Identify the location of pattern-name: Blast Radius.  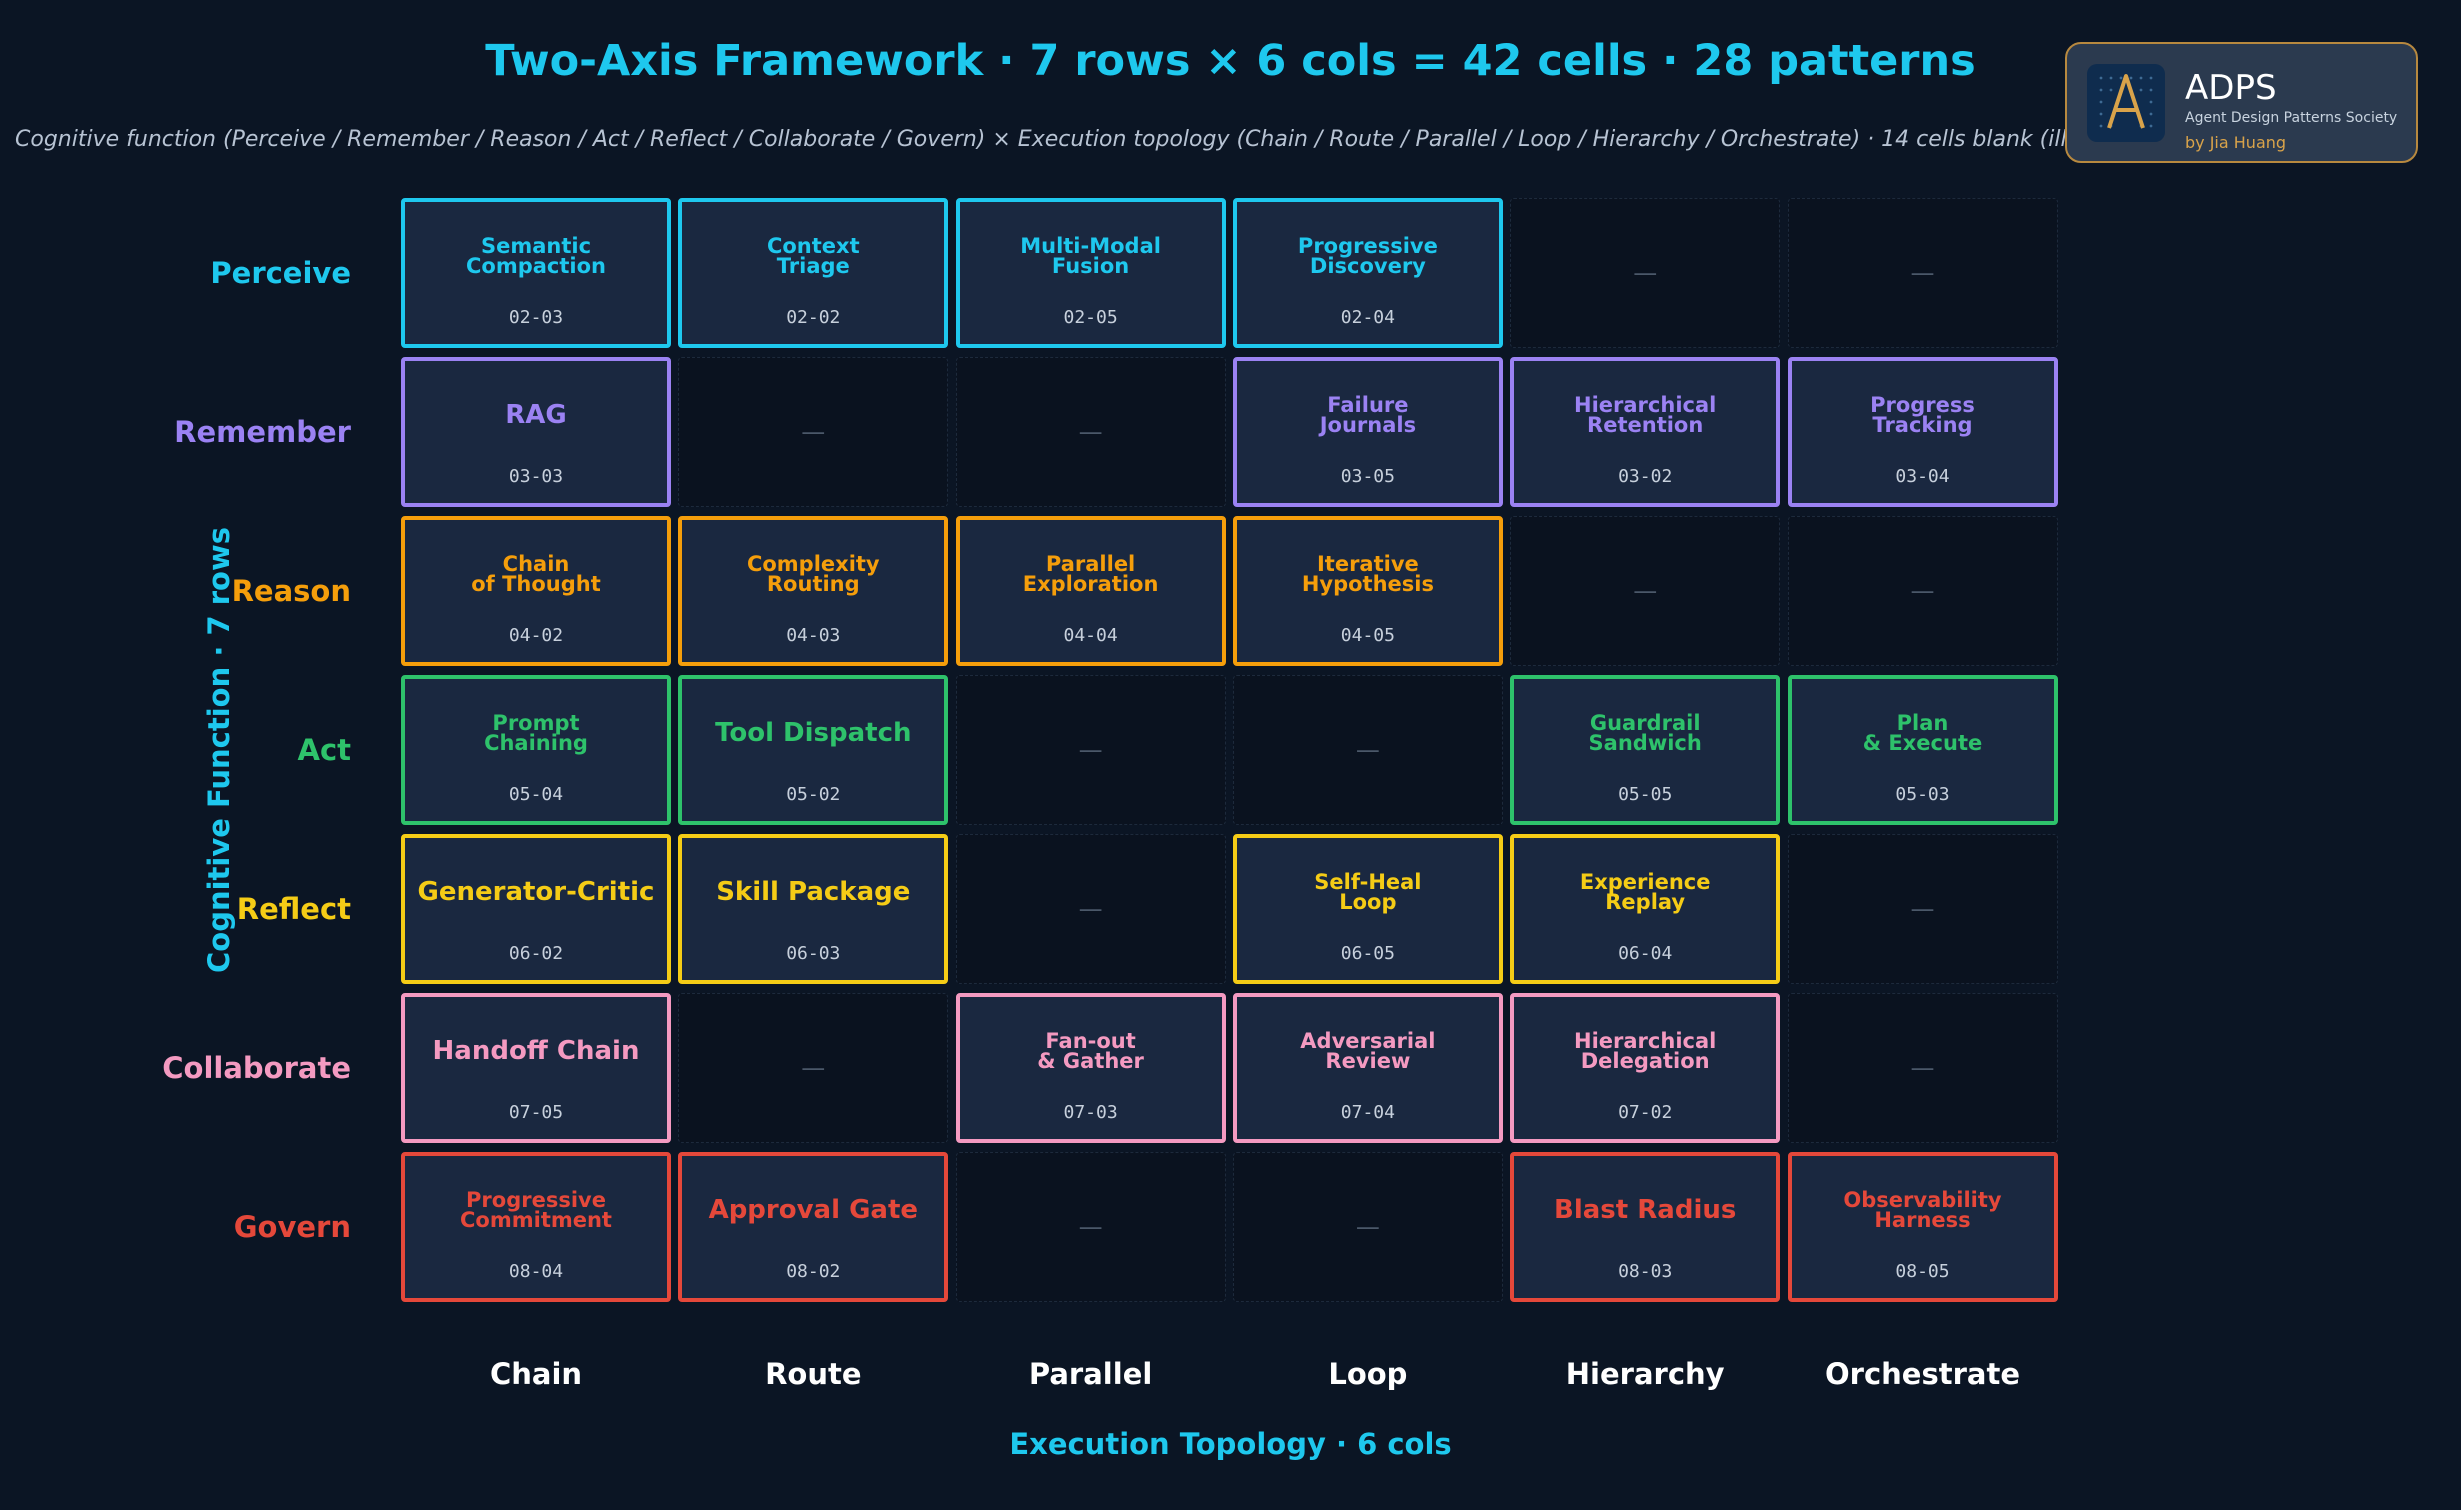
(1645, 1210).